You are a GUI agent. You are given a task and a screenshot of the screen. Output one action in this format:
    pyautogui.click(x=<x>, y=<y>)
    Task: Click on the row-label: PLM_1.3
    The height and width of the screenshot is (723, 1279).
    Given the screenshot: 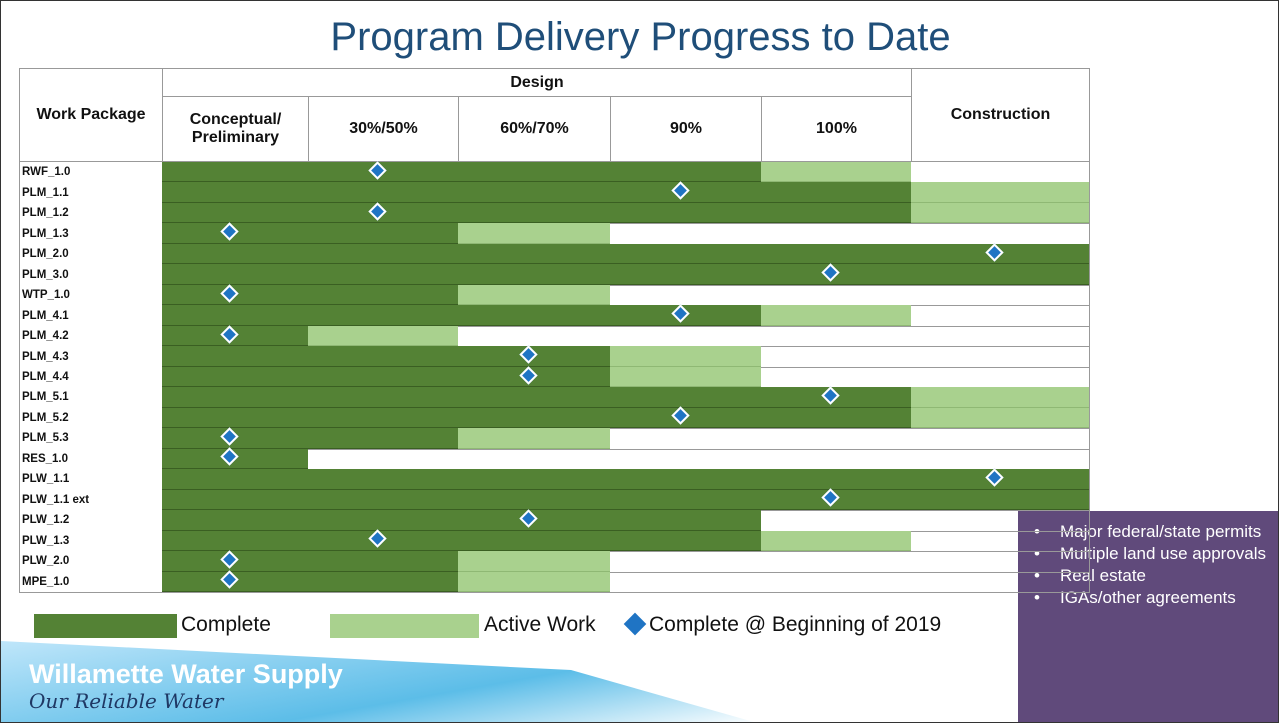 What is the action you would take?
    pyautogui.click(x=91, y=234)
    